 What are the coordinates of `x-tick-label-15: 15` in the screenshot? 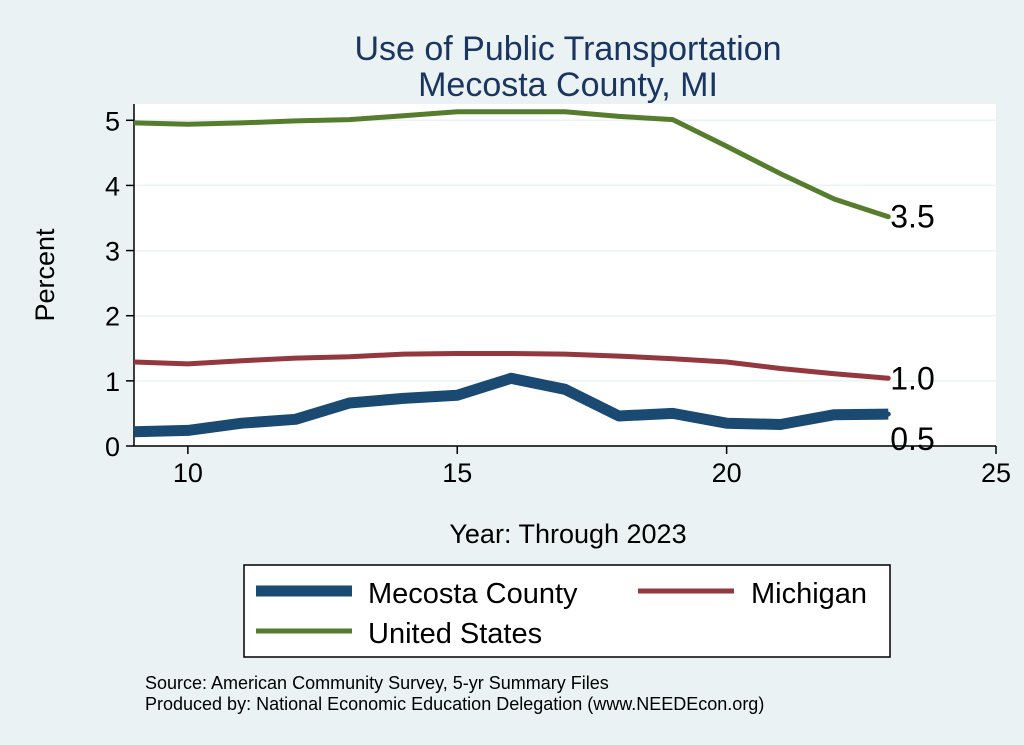 It's located at (457, 473).